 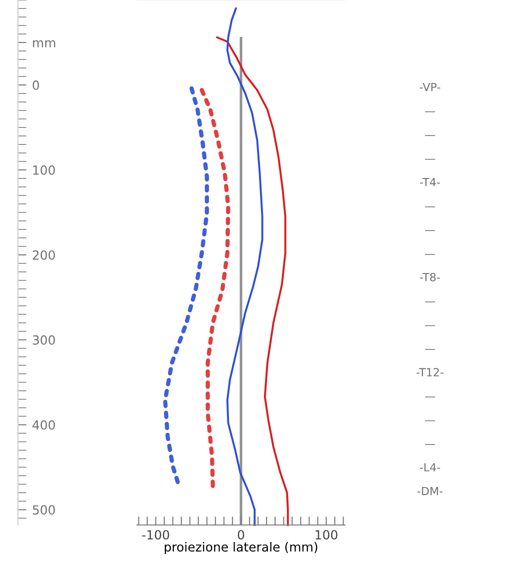 What do you see at coordinates (43, 340) in the screenshot?
I see `y-tick-label: 300` at bounding box center [43, 340].